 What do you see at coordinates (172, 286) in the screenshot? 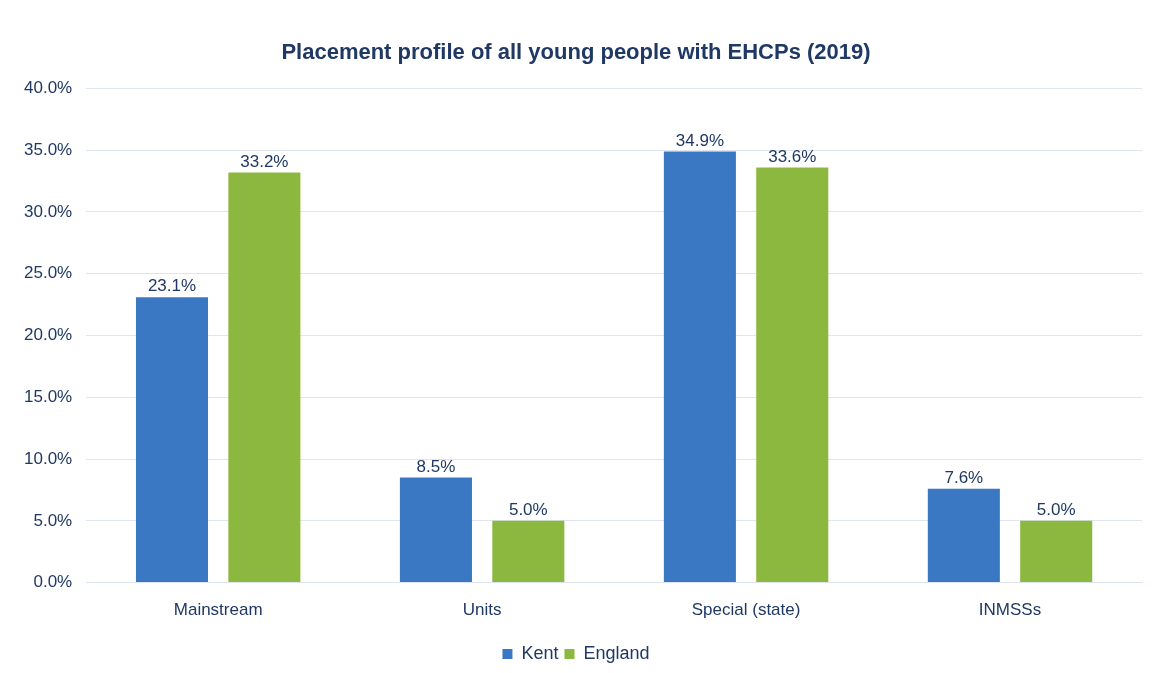
I see `data-label: 23.1%` at bounding box center [172, 286].